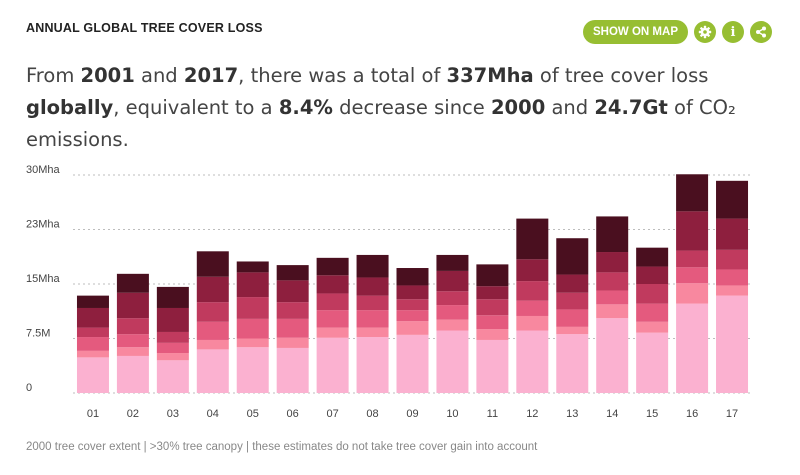  What do you see at coordinates (761, 32) in the screenshot?
I see `share-button` at bounding box center [761, 32].